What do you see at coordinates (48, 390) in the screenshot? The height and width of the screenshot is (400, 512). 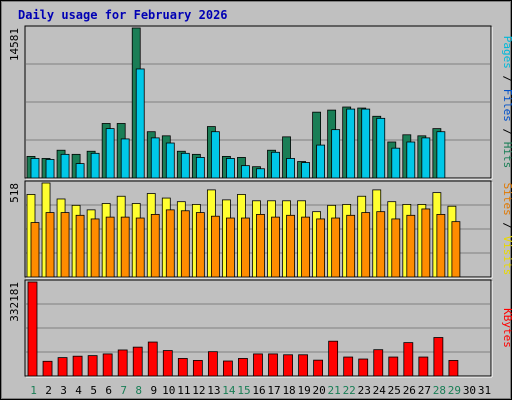 I see `x-tick-label: 2` at bounding box center [48, 390].